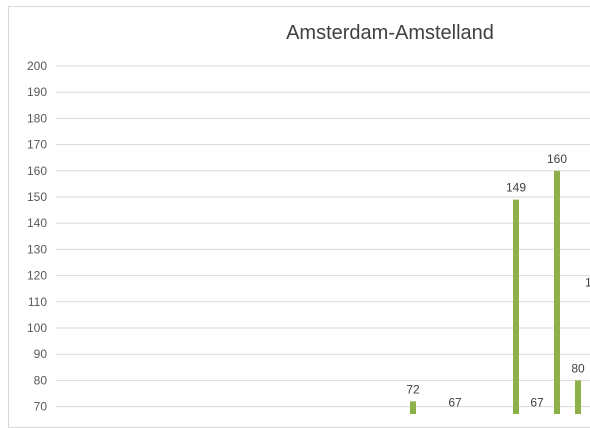 This screenshot has width=590, height=428. I want to click on data-label: 149, so click(516, 188).